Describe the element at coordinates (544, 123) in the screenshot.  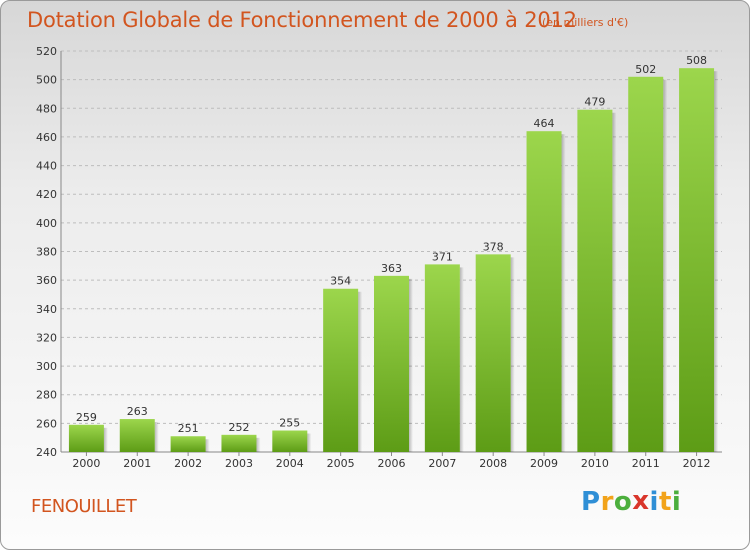
I see `data-label: 464` at that location.